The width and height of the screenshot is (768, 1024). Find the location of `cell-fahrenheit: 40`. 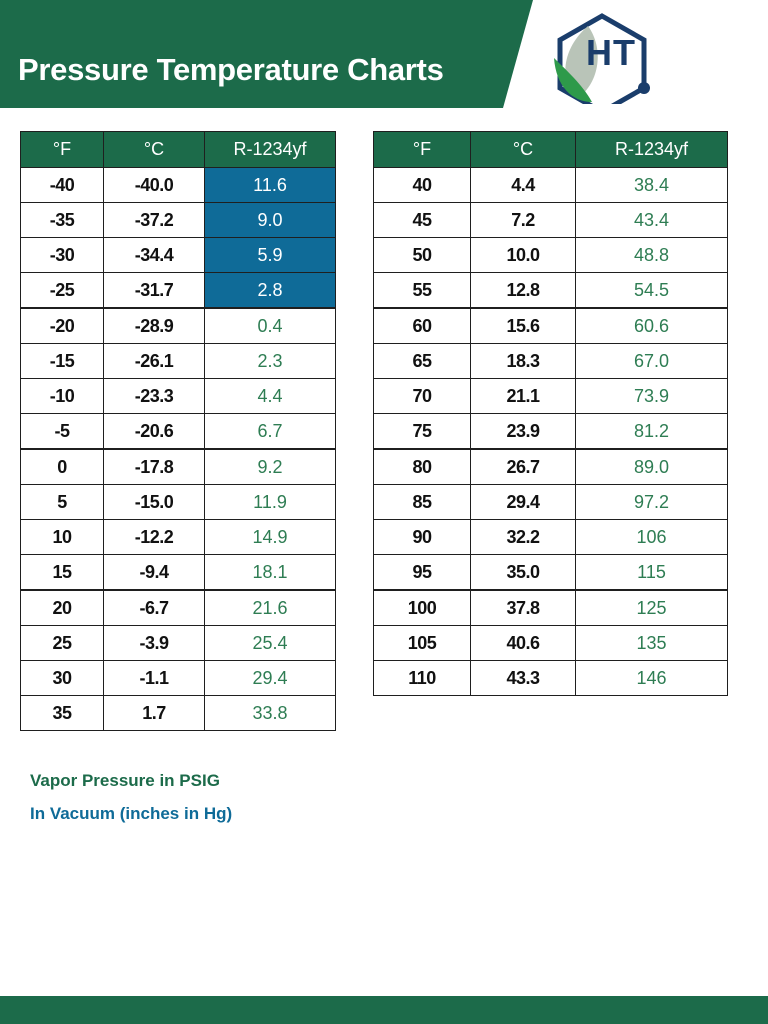

cell-fahrenheit: 40 is located at coordinates (422, 185).